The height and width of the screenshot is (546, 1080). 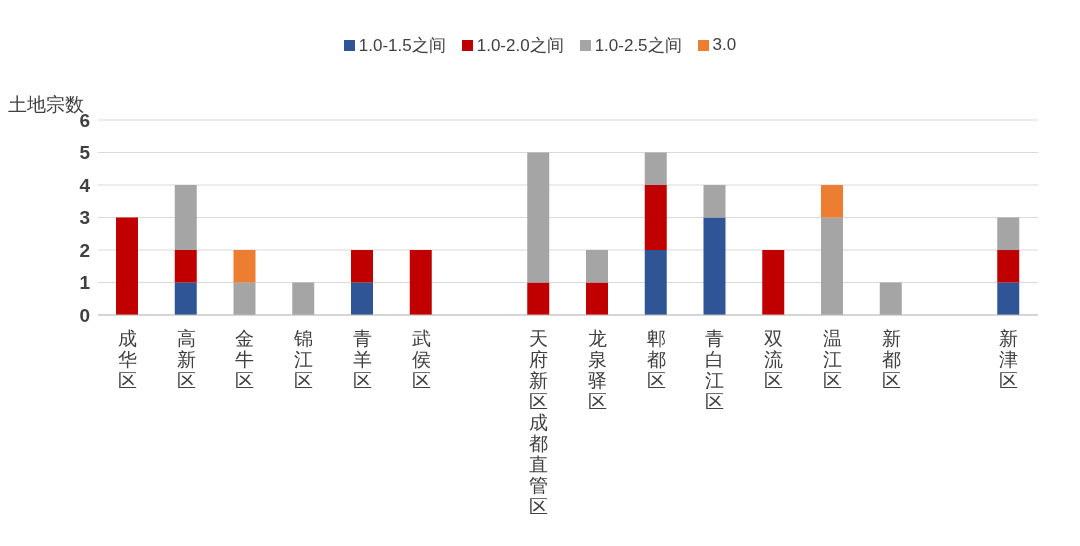 What do you see at coordinates (421, 359) in the screenshot?
I see `x-tick-label: 武侯区` at bounding box center [421, 359].